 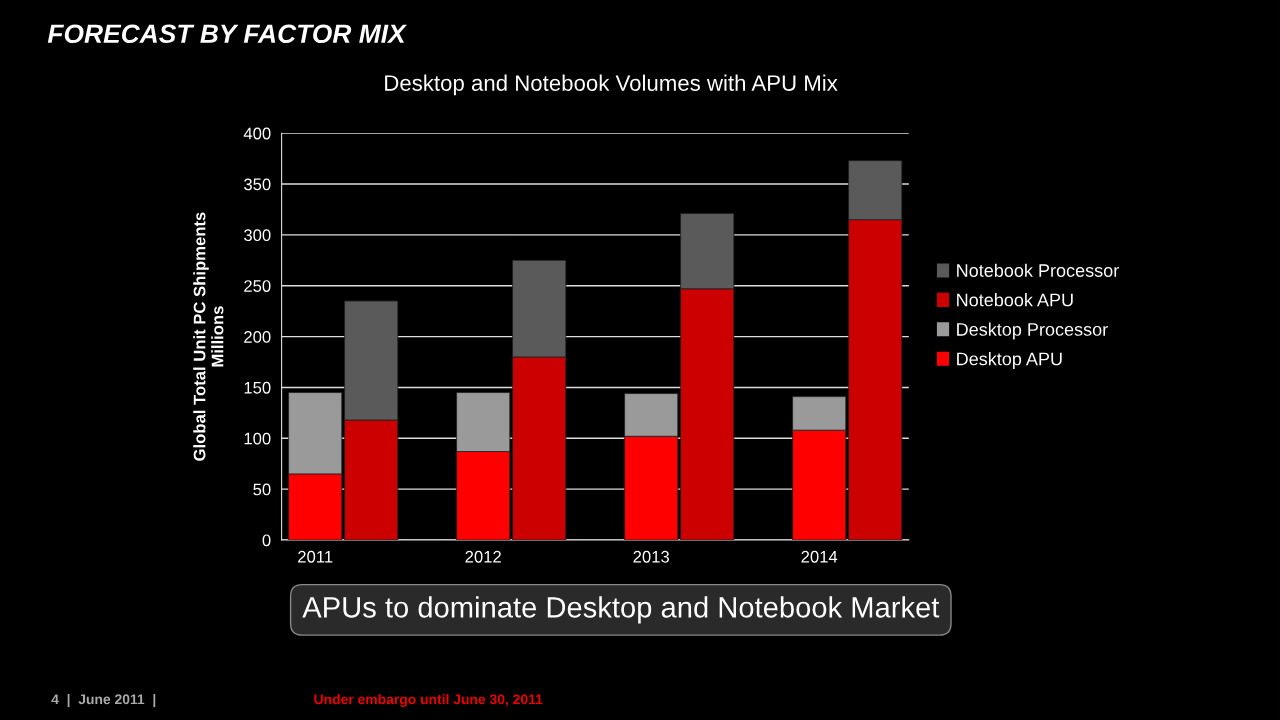 I want to click on y-tick-label: 150, so click(x=257, y=387).